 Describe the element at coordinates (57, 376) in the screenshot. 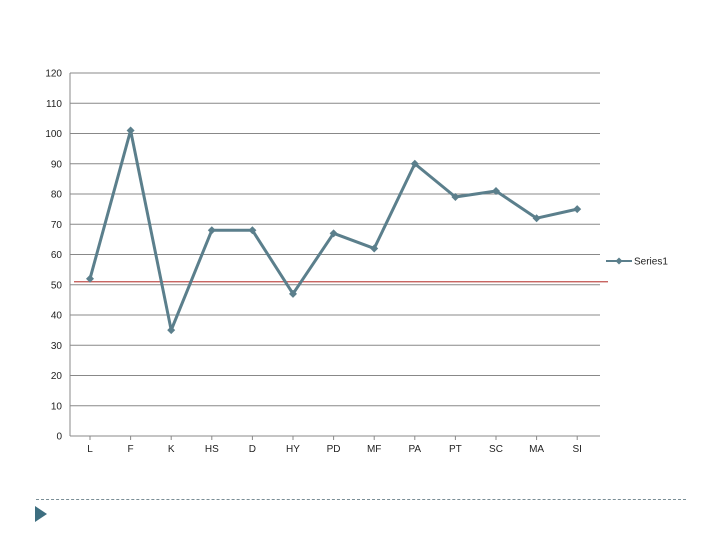

I see `y-tick-label: 20` at that location.